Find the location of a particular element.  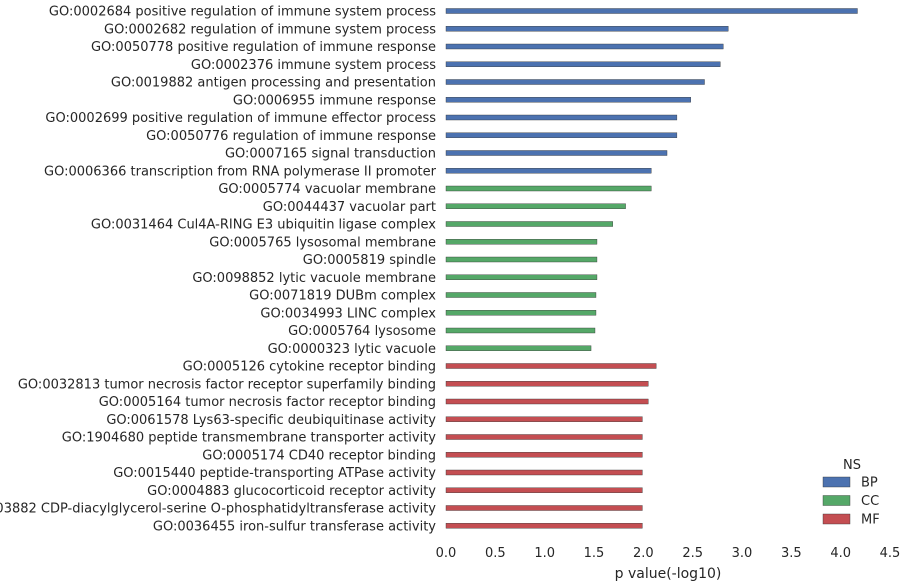

category-label: GO:0050776 regulation of immune response is located at coordinates (291, 136).